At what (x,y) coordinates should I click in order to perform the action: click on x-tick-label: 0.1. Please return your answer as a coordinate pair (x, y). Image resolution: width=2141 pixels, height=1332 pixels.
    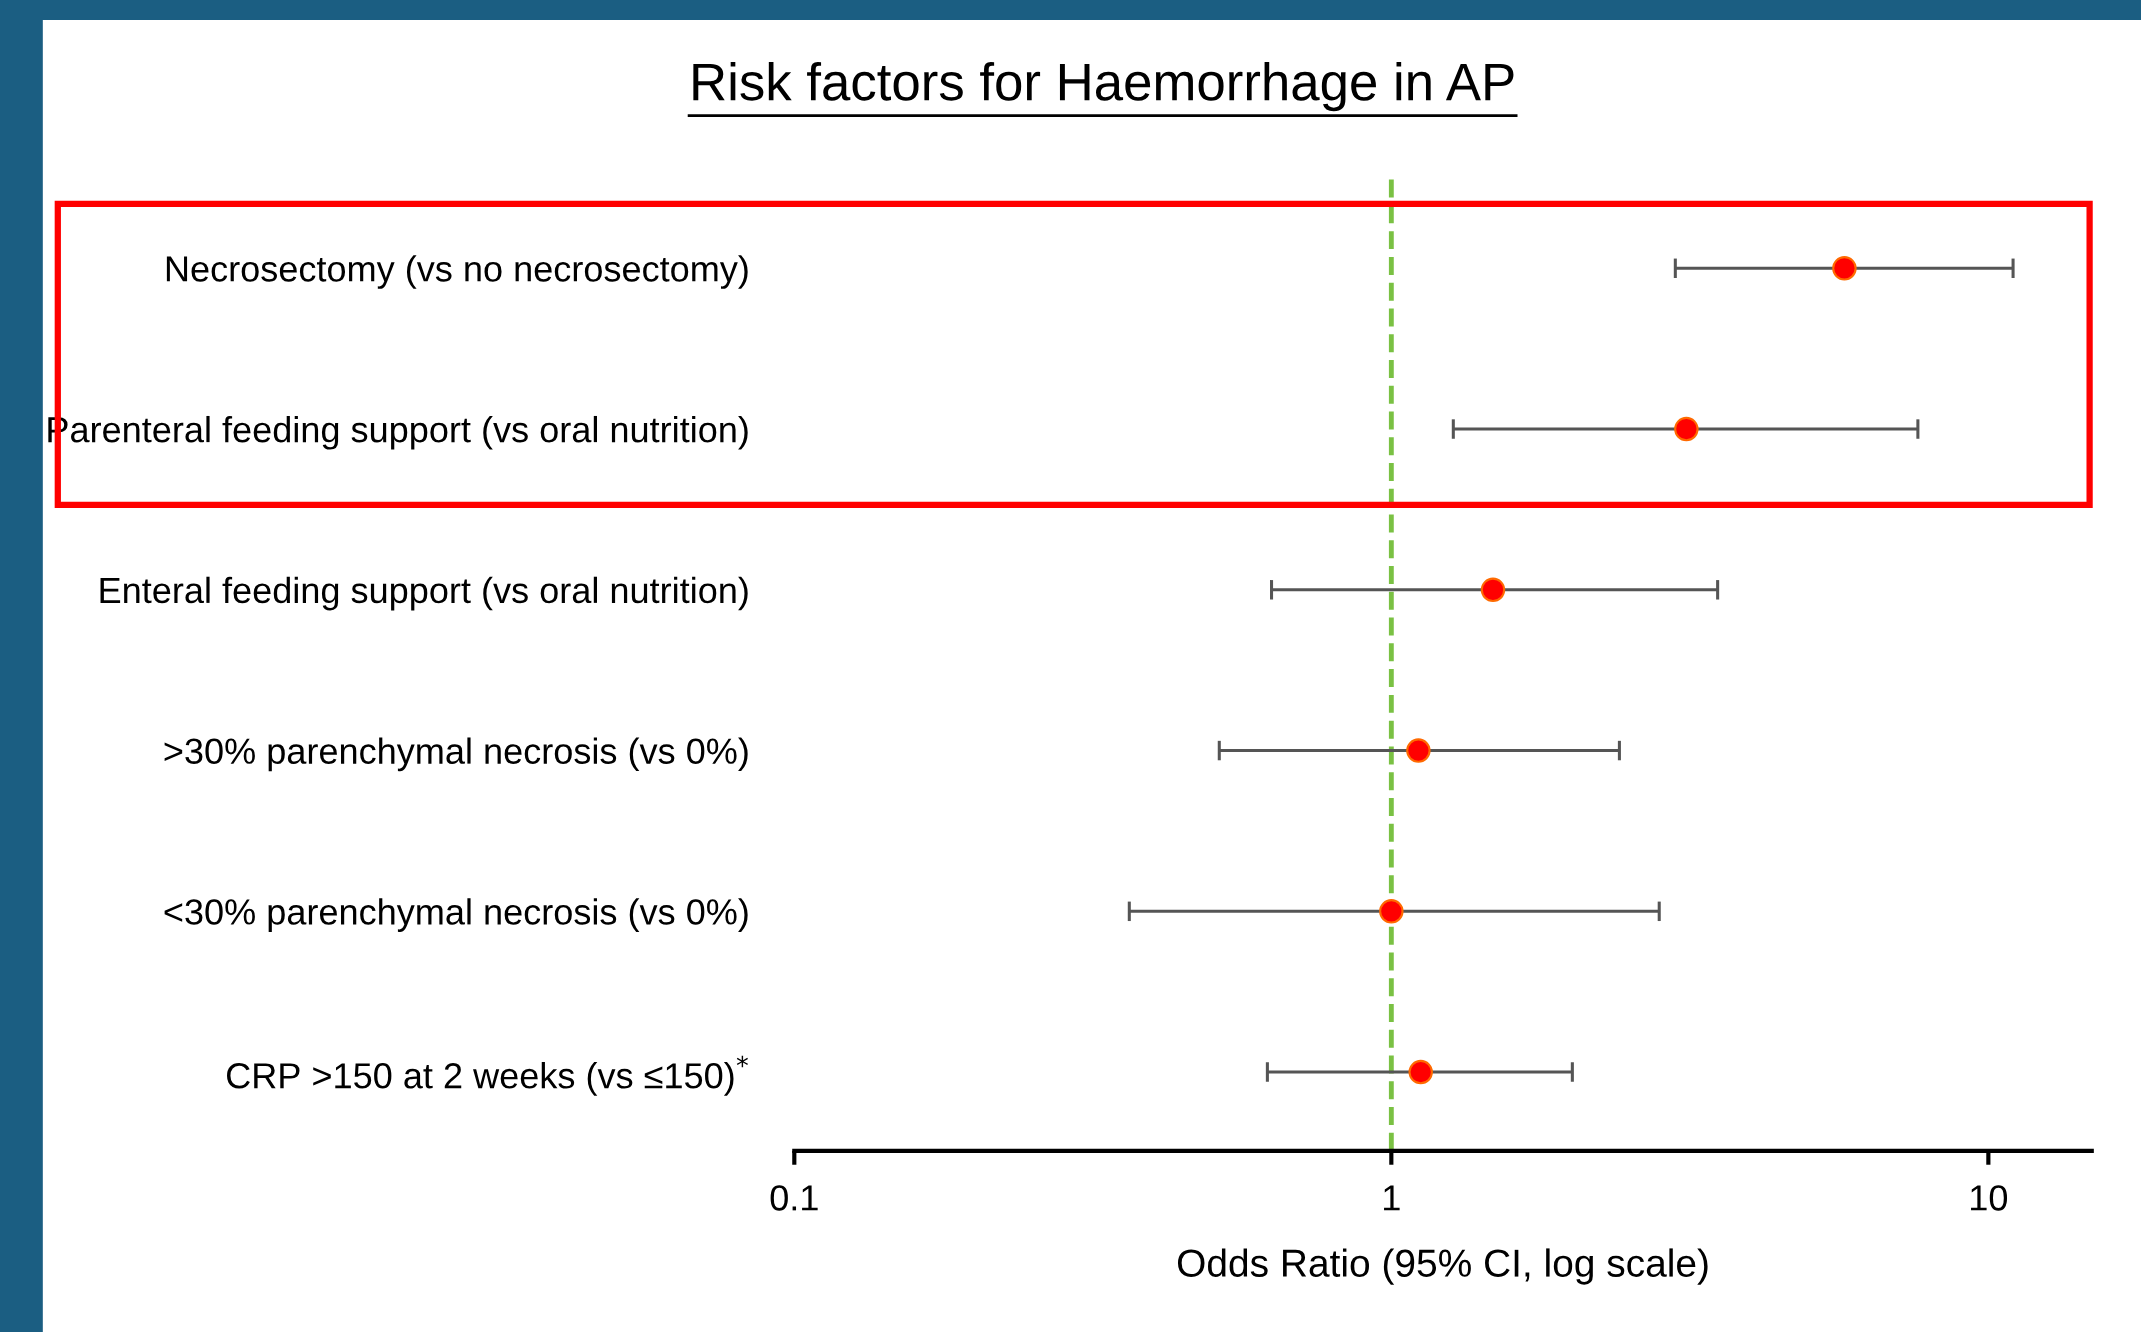
    Looking at the image, I should click on (794, 1198).